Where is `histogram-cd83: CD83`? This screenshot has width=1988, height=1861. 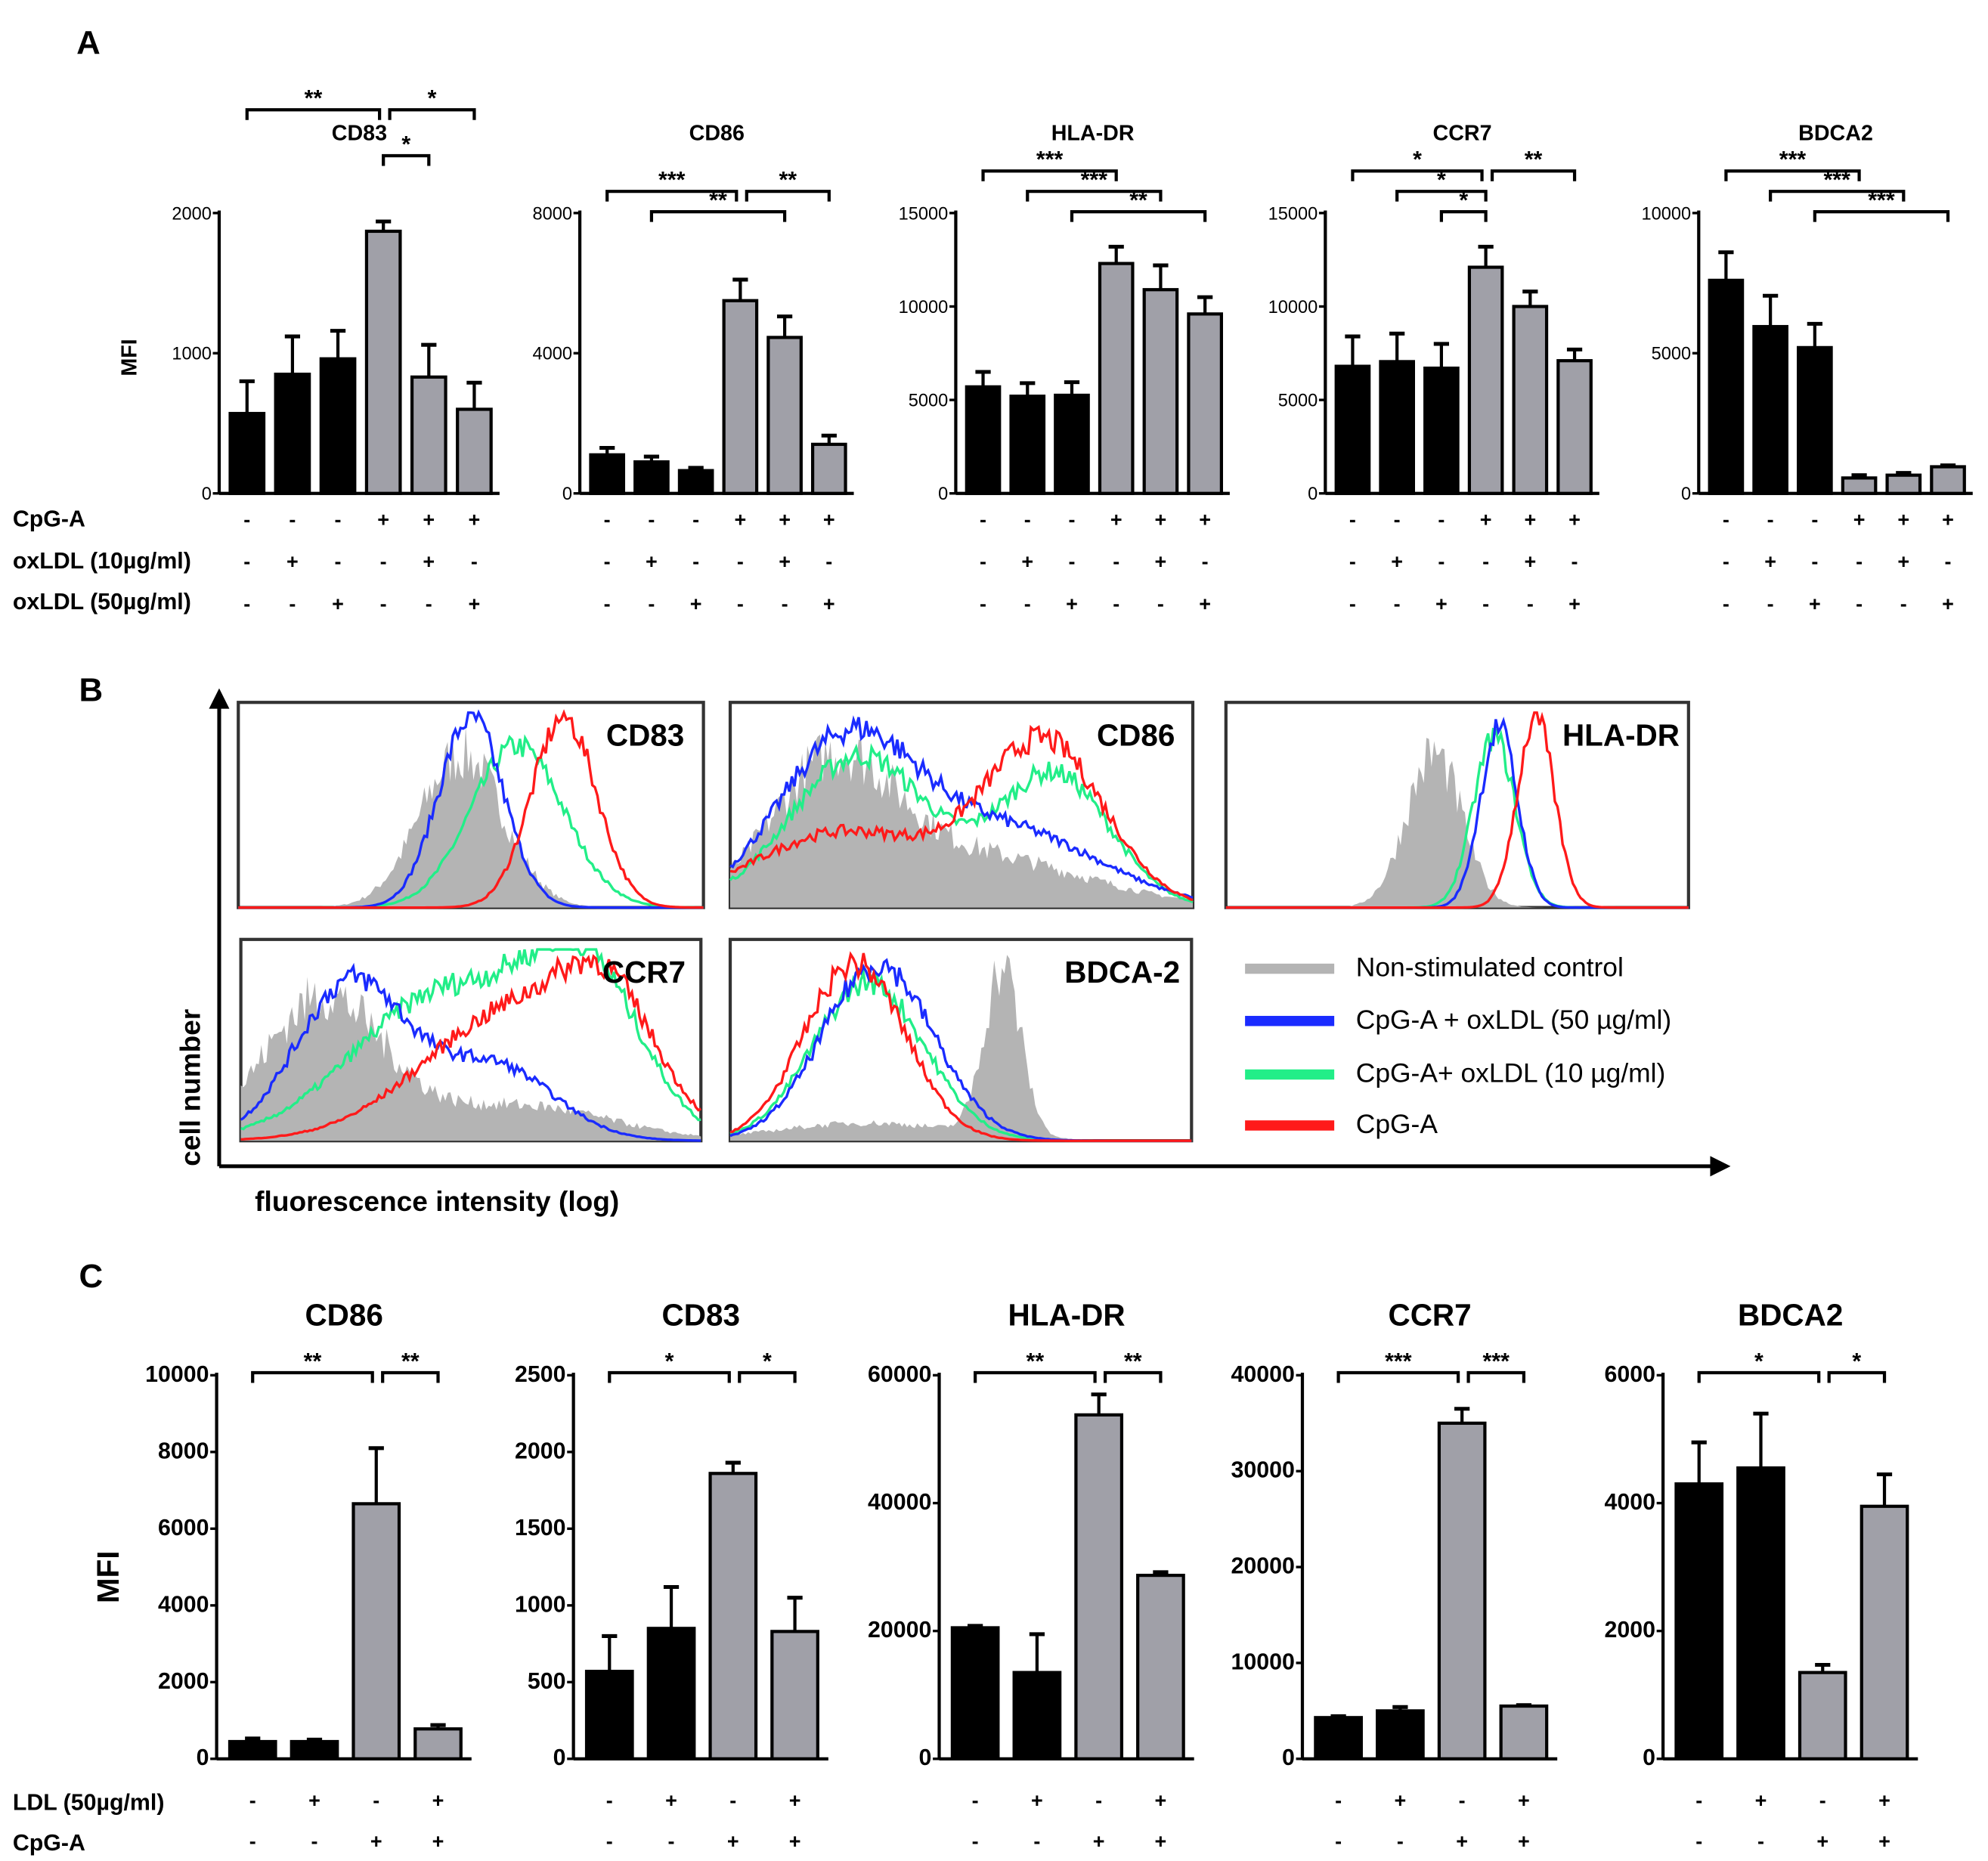
histogram-cd83: CD83 is located at coordinates (471, 805).